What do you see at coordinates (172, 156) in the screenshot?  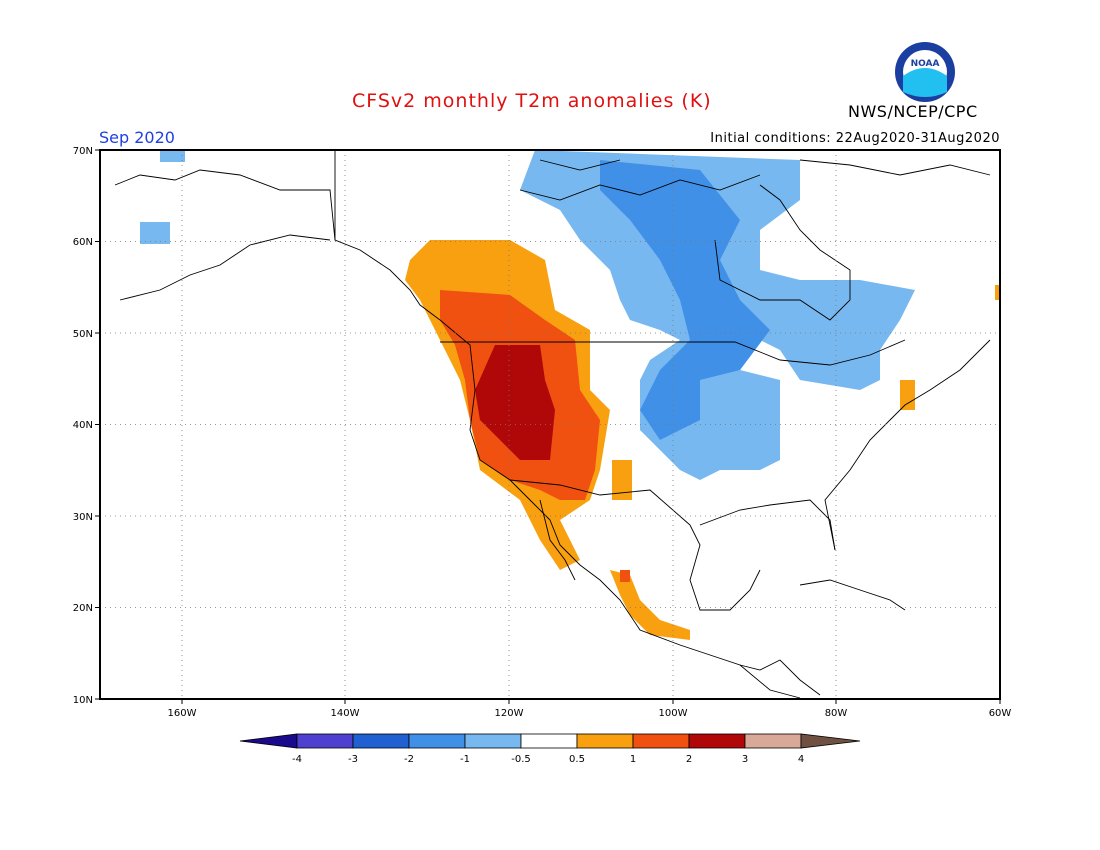 I see `anomaly-alaska-speck` at bounding box center [172, 156].